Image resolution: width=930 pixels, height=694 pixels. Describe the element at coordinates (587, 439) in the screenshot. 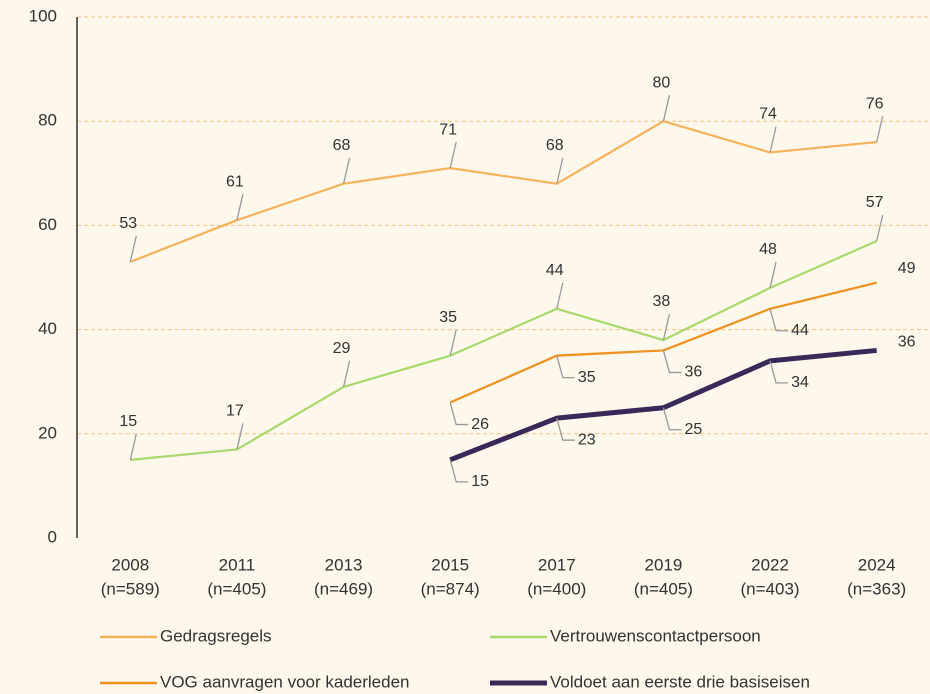

I see `data-label: 23` at that location.